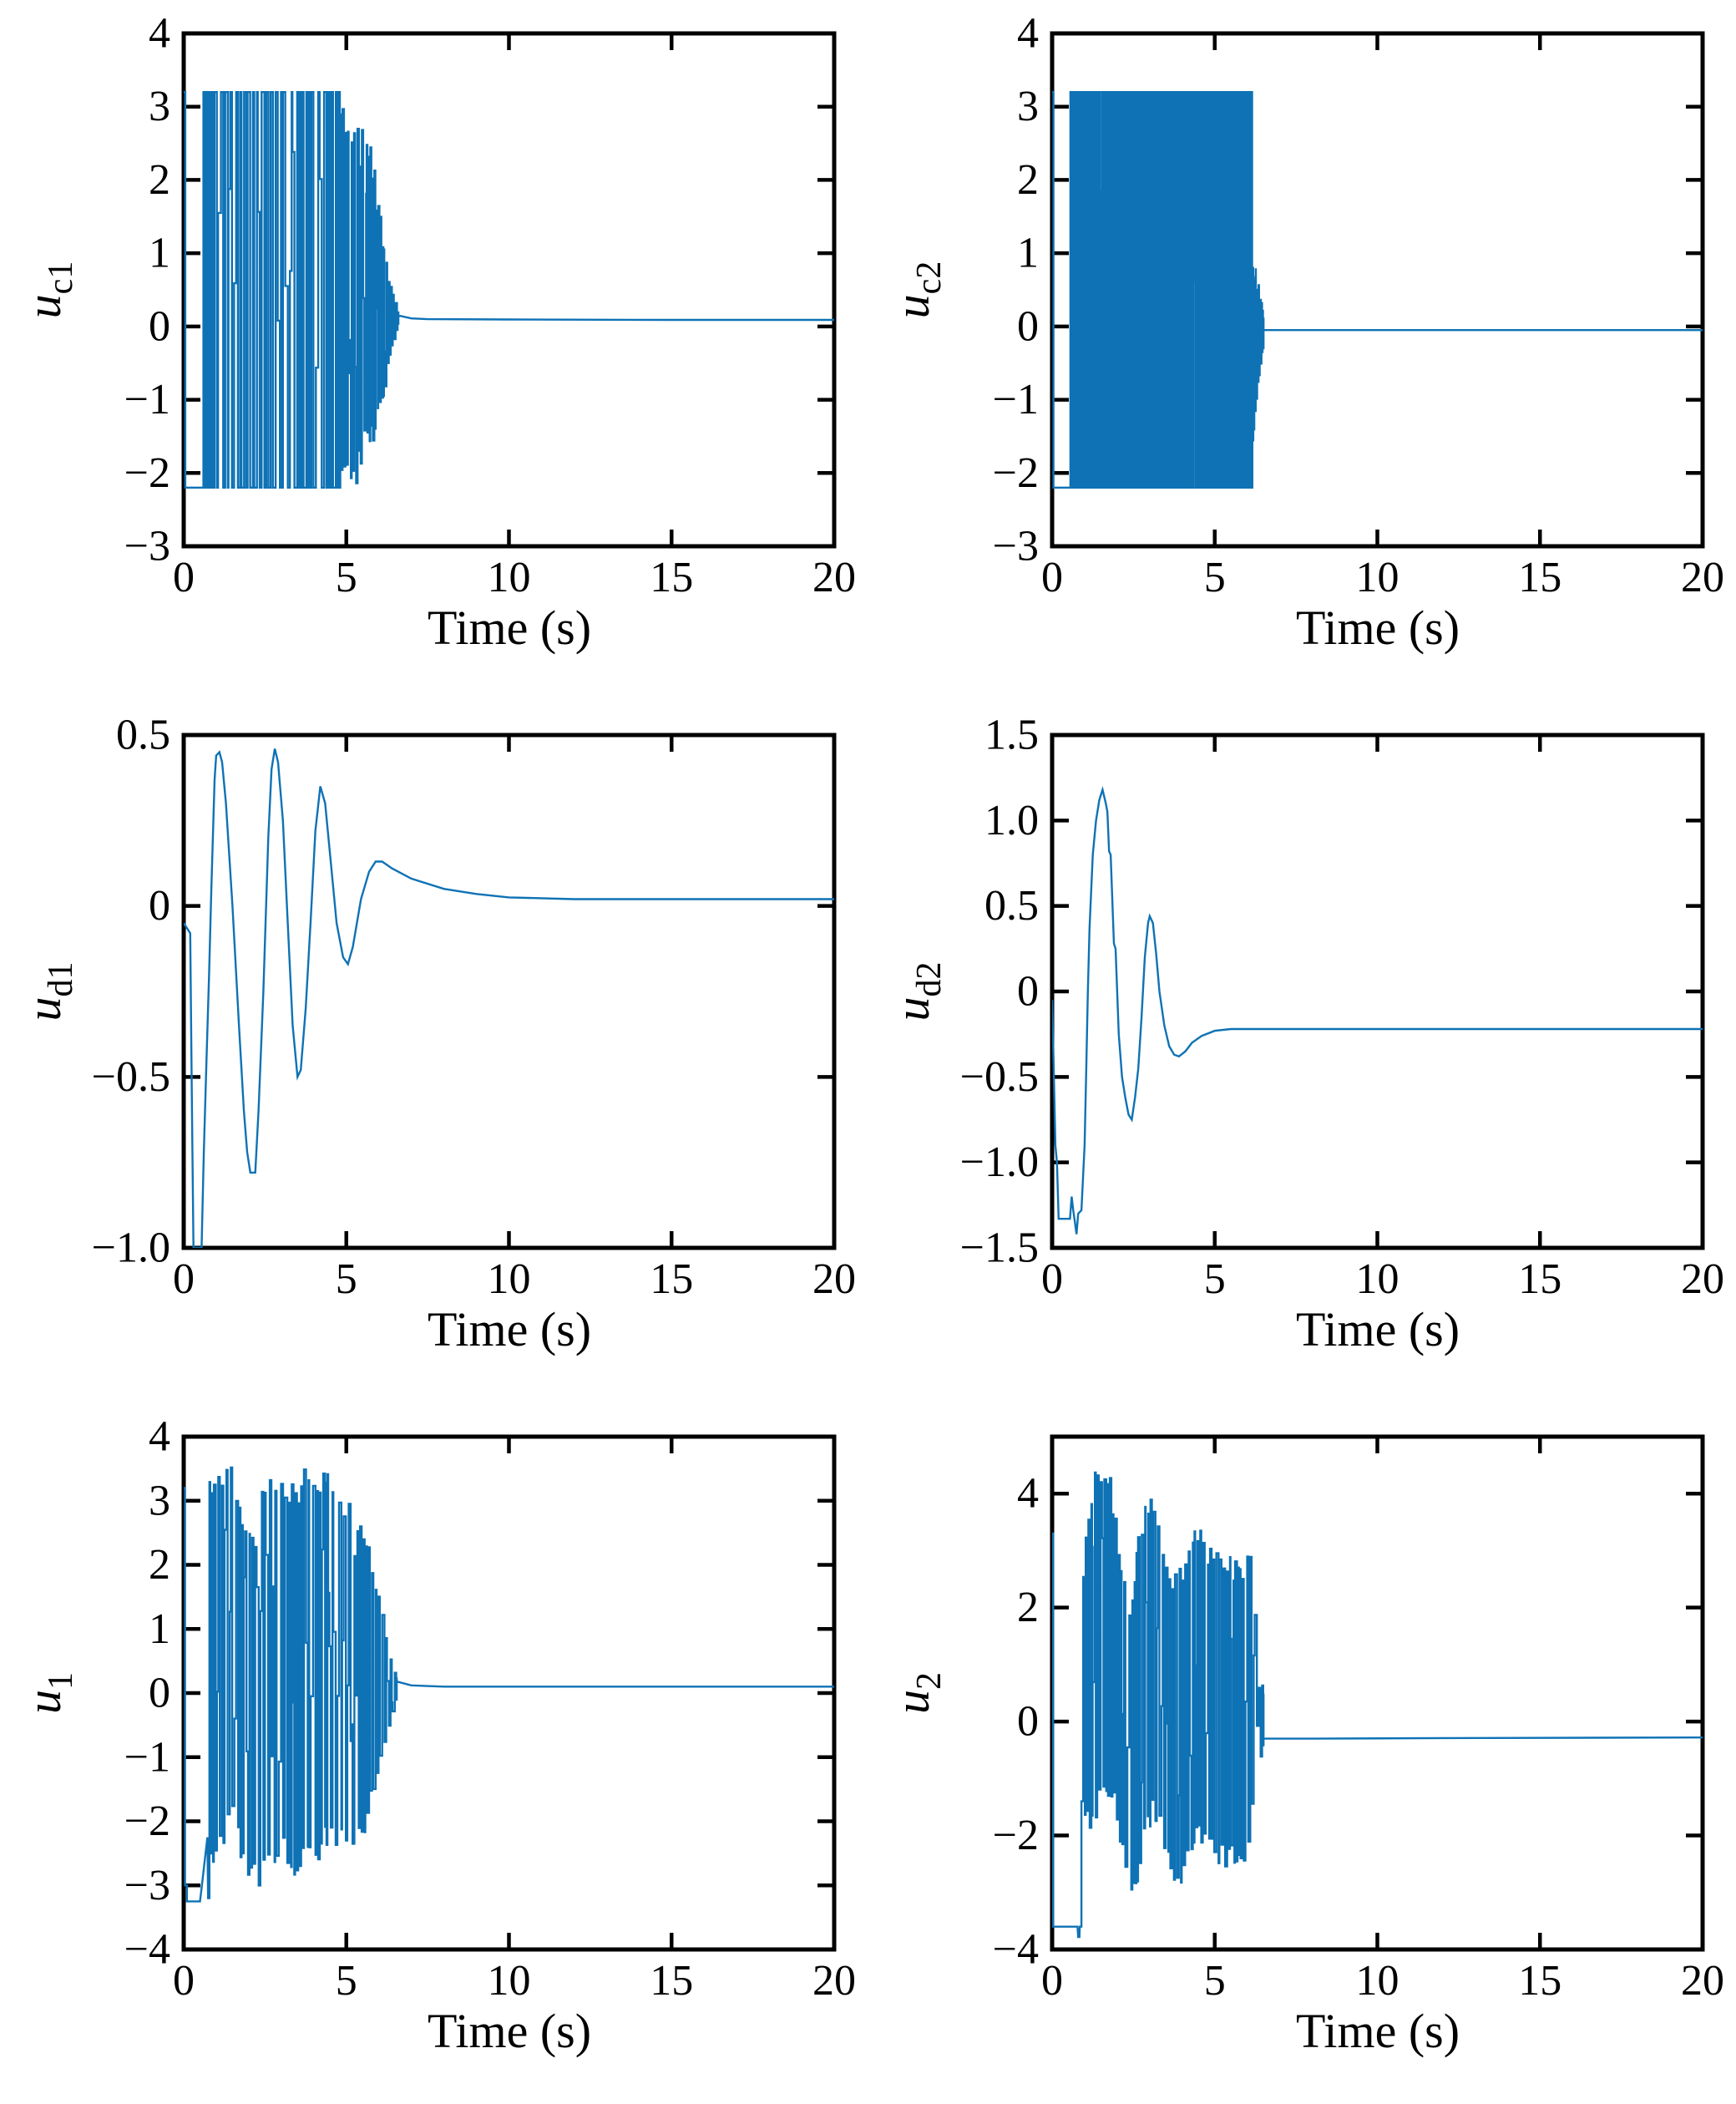  What do you see at coordinates (143, 735) in the screenshot?
I see `y-tick-label: 0.5` at bounding box center [143, 735].